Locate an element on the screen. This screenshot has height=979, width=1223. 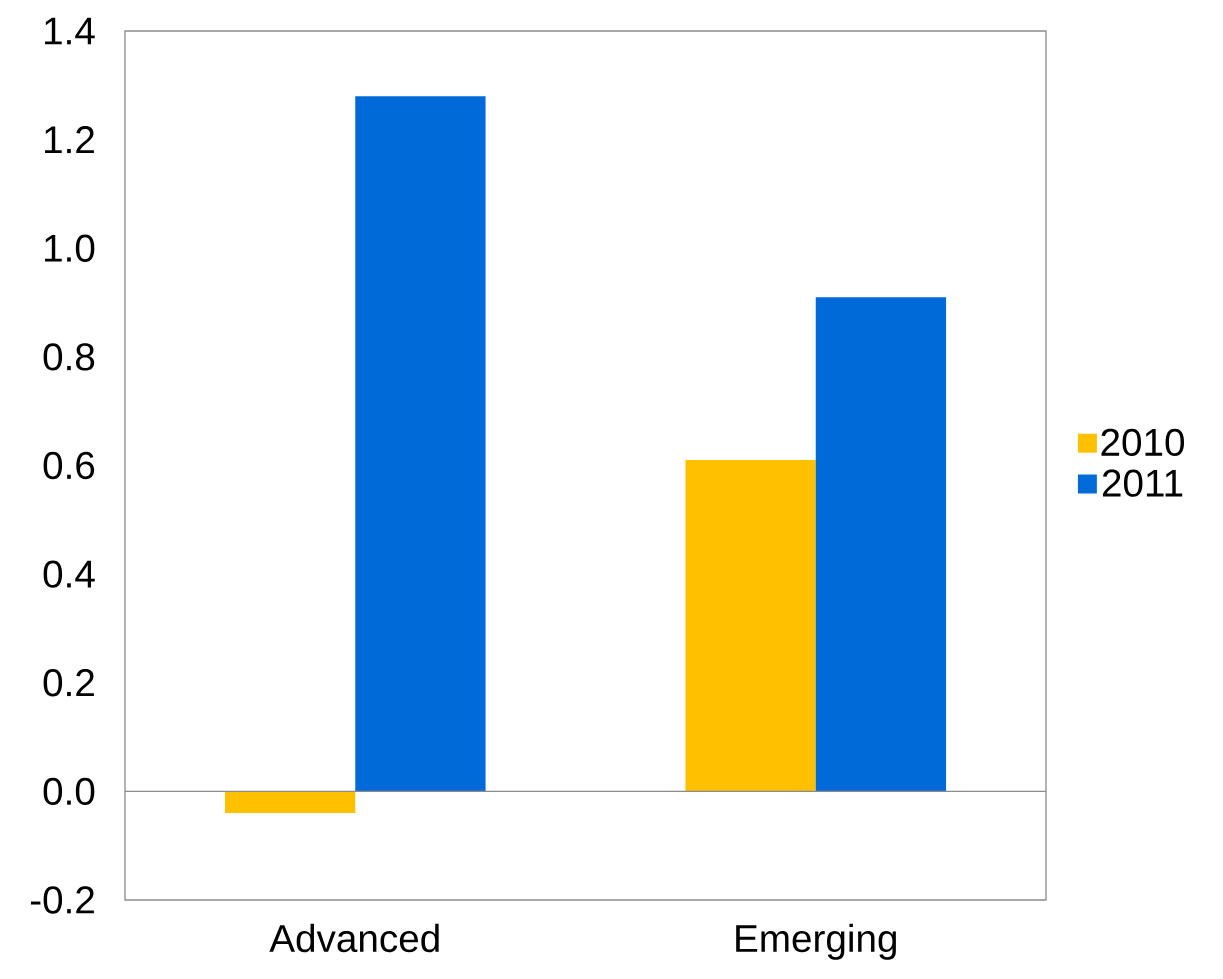
legend-label: 2010 is located at coordinates (1143, 442).